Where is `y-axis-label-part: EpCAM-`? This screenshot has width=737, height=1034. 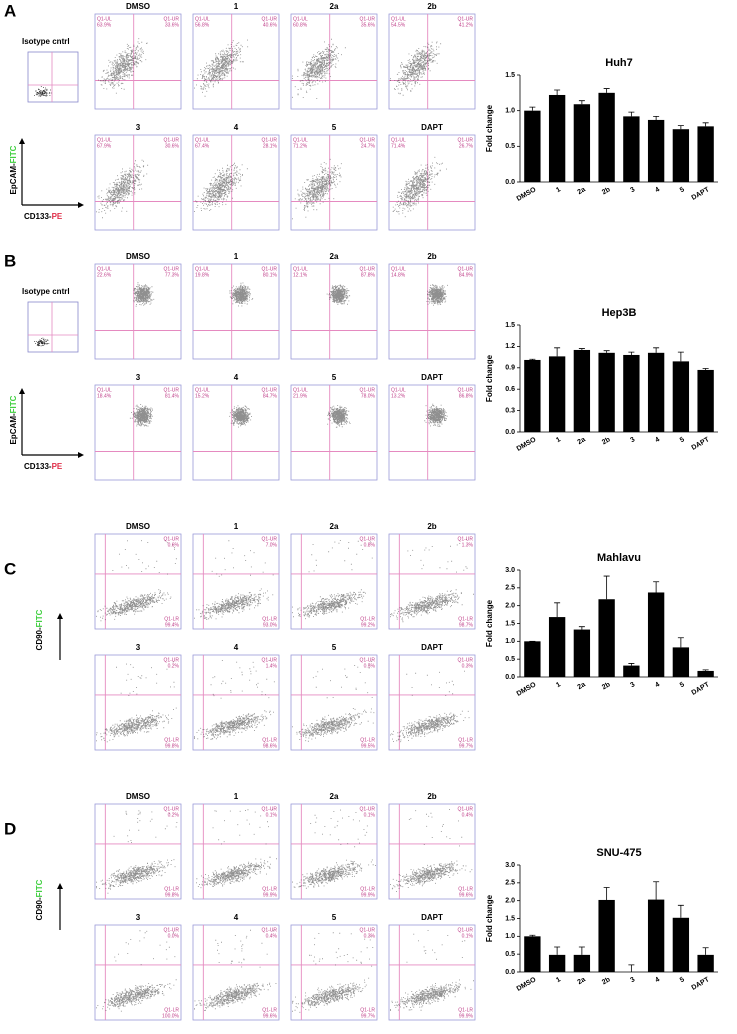 y-axis-label-part: EpCAM- is located at coordinates (13, 428).